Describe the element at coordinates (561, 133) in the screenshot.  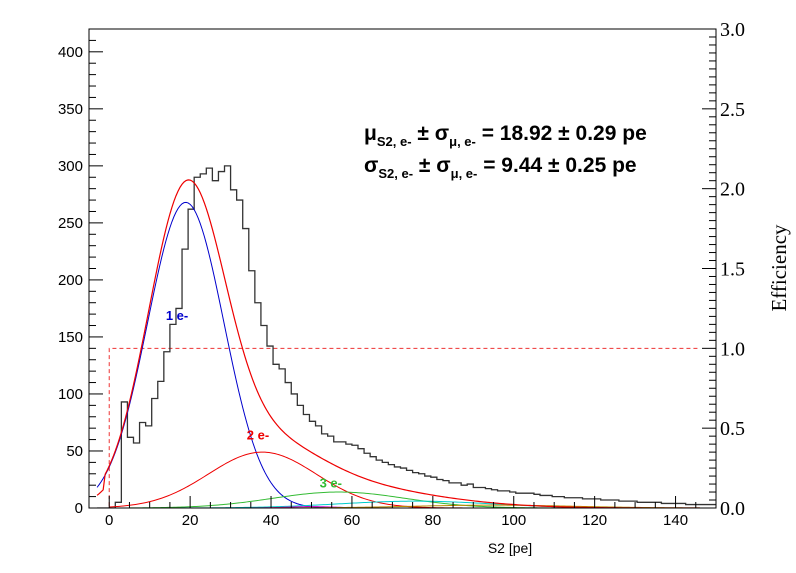
I see `annotation-mu-value: = 18.92 ± 0.29 pe` at that location.